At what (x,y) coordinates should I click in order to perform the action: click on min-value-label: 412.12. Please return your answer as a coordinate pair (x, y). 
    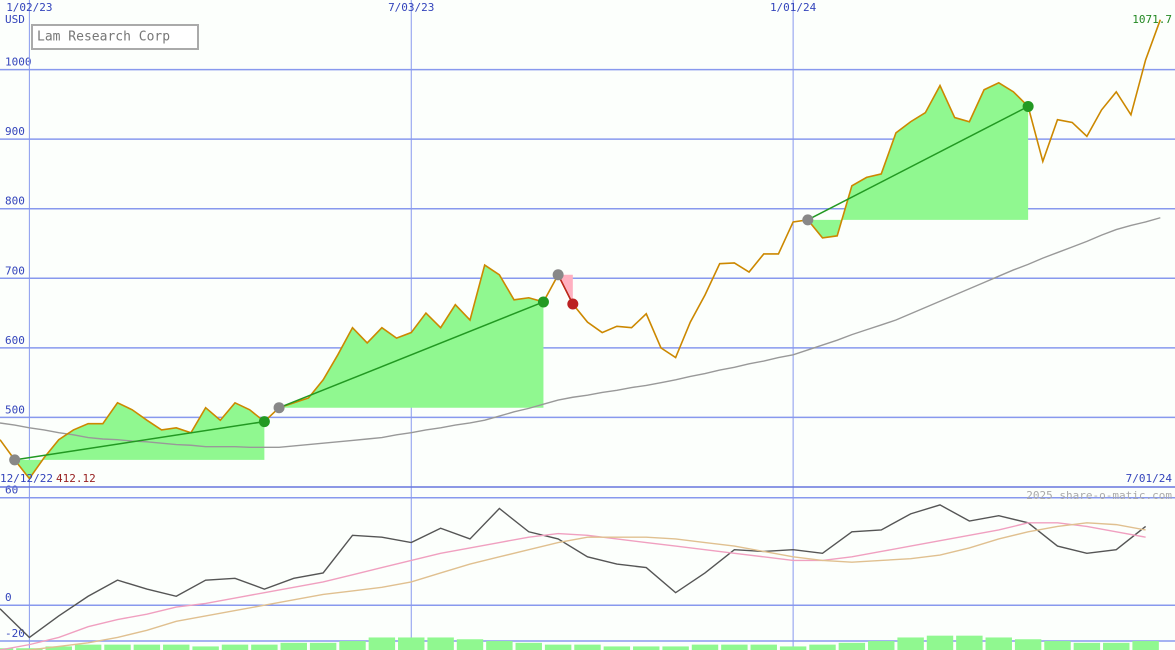
    Looking at the image, I should click on (76, 478).